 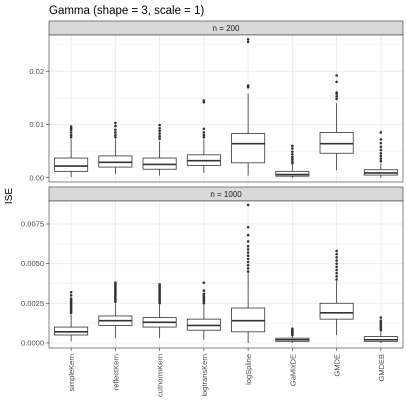 I want to click on y-tick-label: 0.00, so click(x=36, y=177).